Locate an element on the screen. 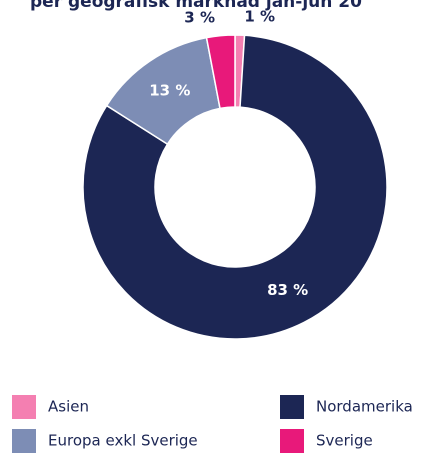  data-label: 1 % is located at coordinates (259, 17).